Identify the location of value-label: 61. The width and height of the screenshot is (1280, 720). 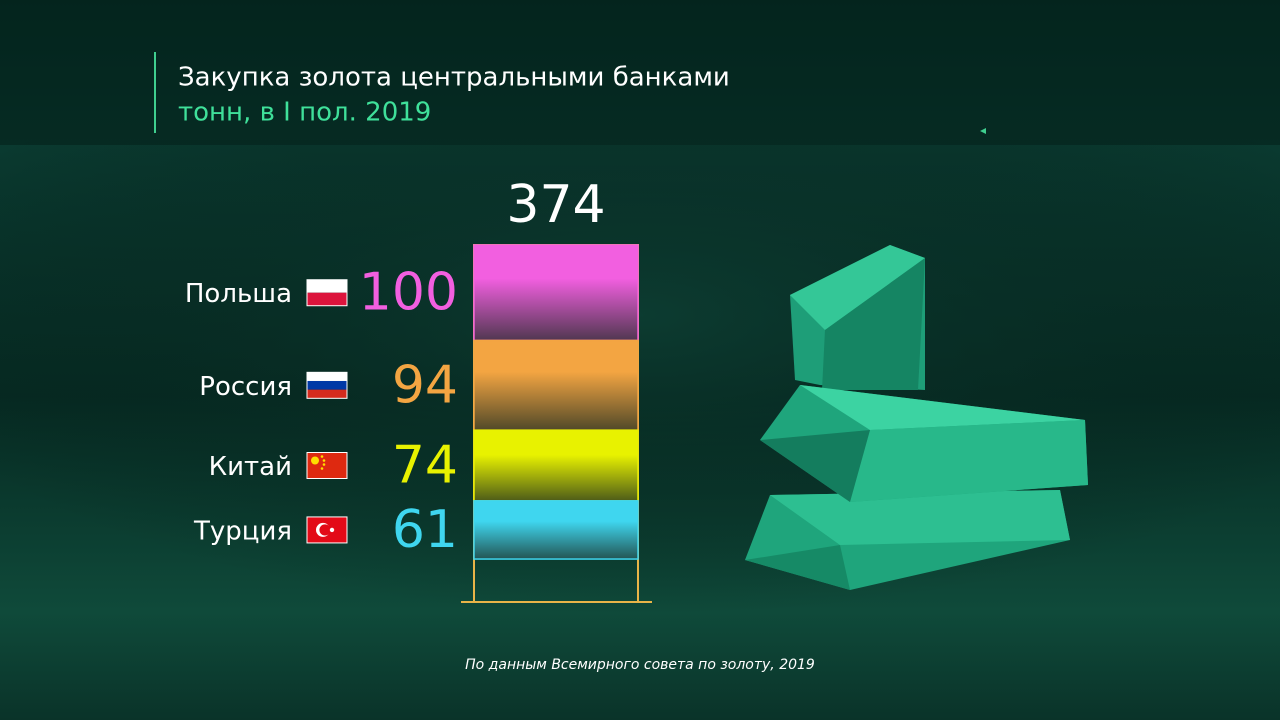
(425, 530).